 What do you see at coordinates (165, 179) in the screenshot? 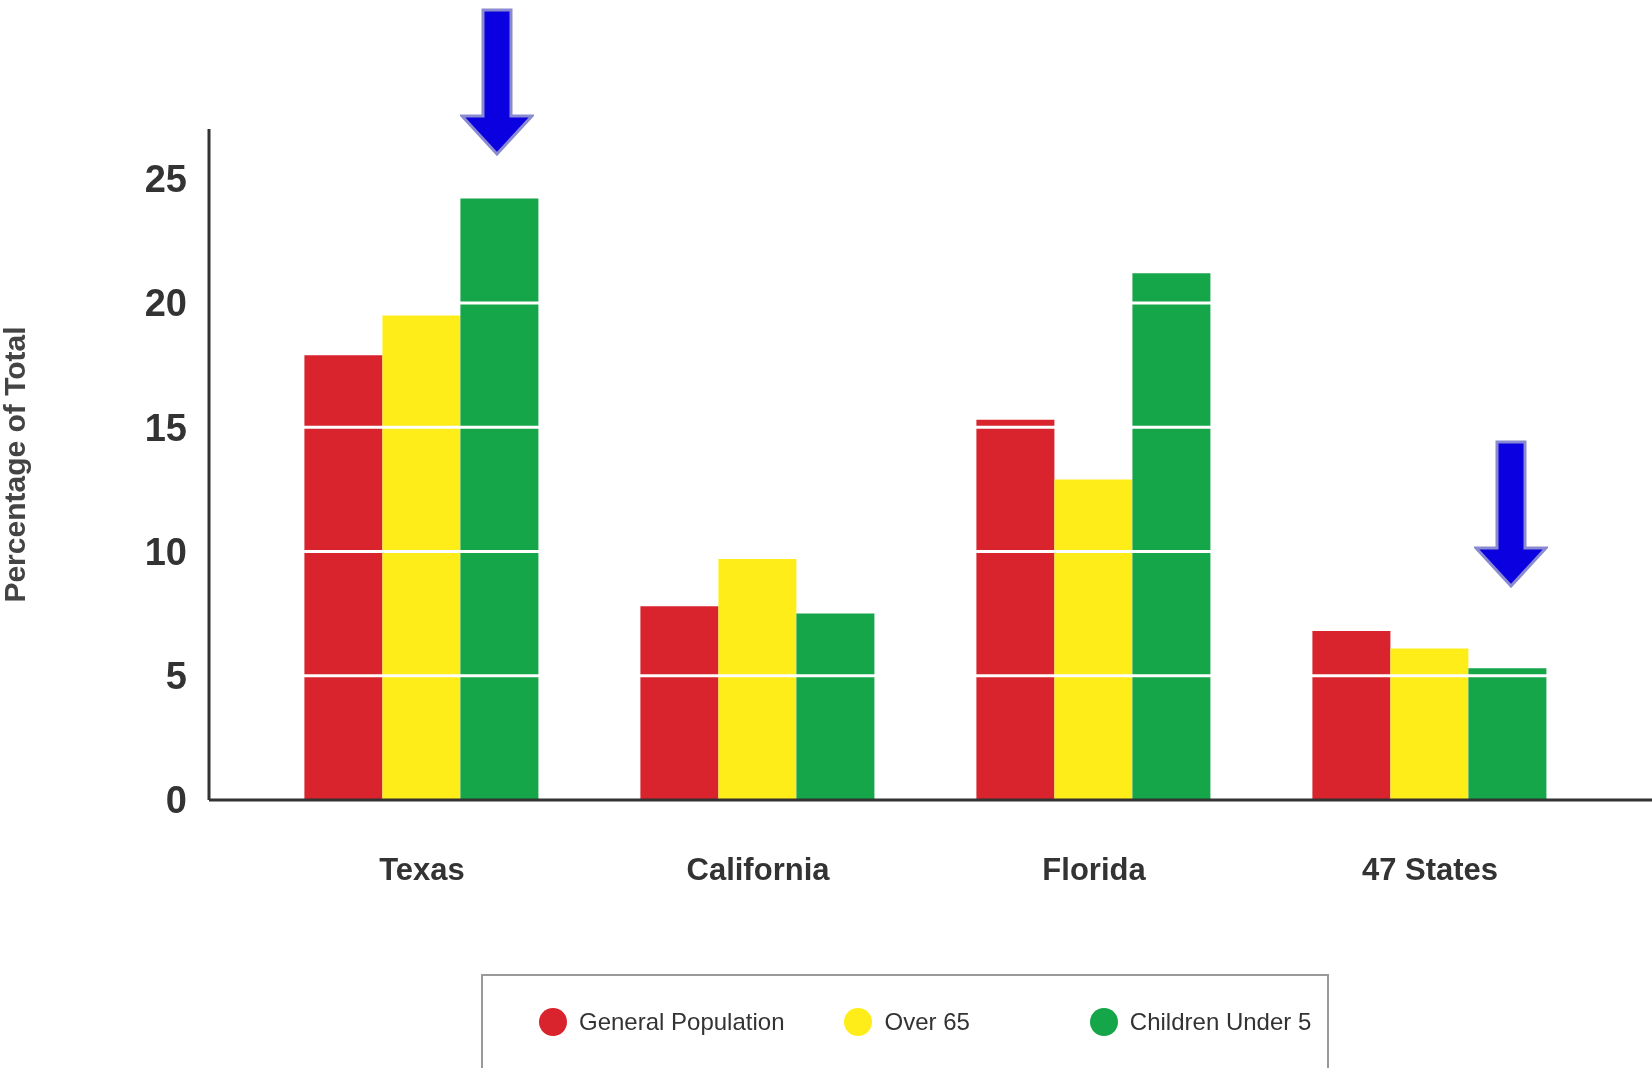
I see `y-tick-label: 25` at bounding box center [165, 179].